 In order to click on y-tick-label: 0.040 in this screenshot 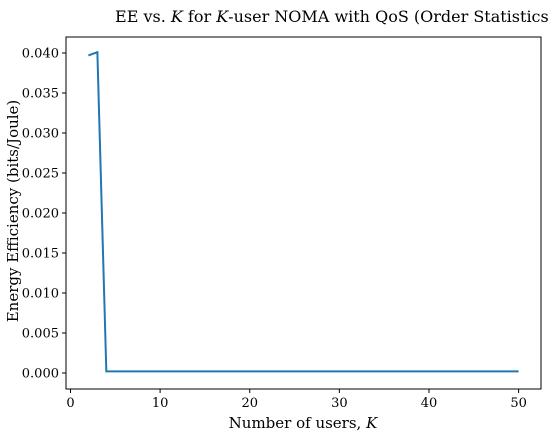, I will do `click(40, 54)`.